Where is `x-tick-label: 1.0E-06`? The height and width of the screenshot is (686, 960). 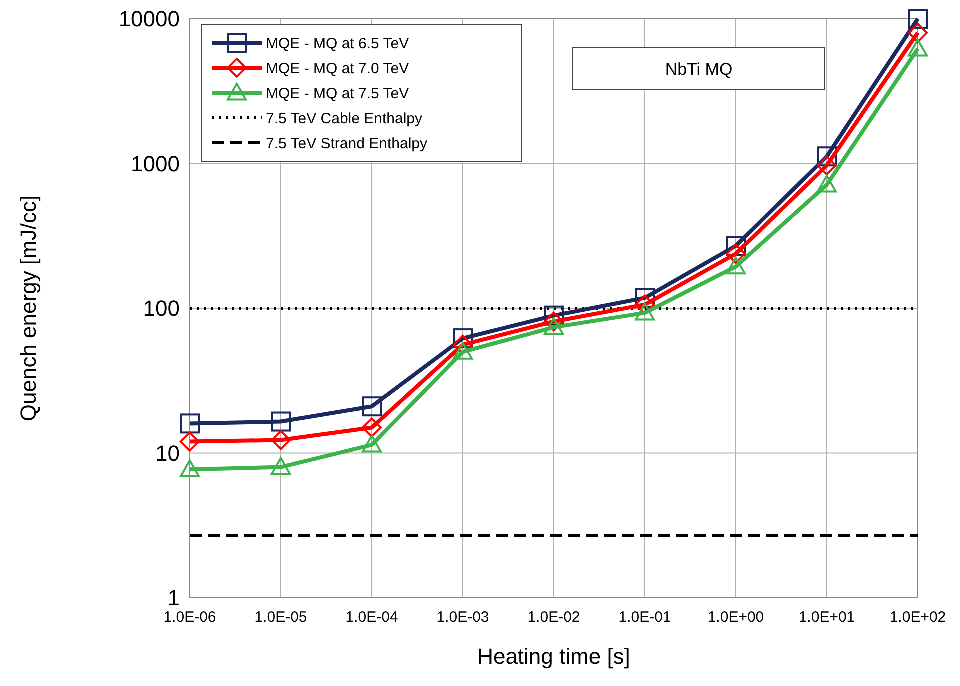 x-tick-label: 1.0E-06 is located at coordinates (190, 617).